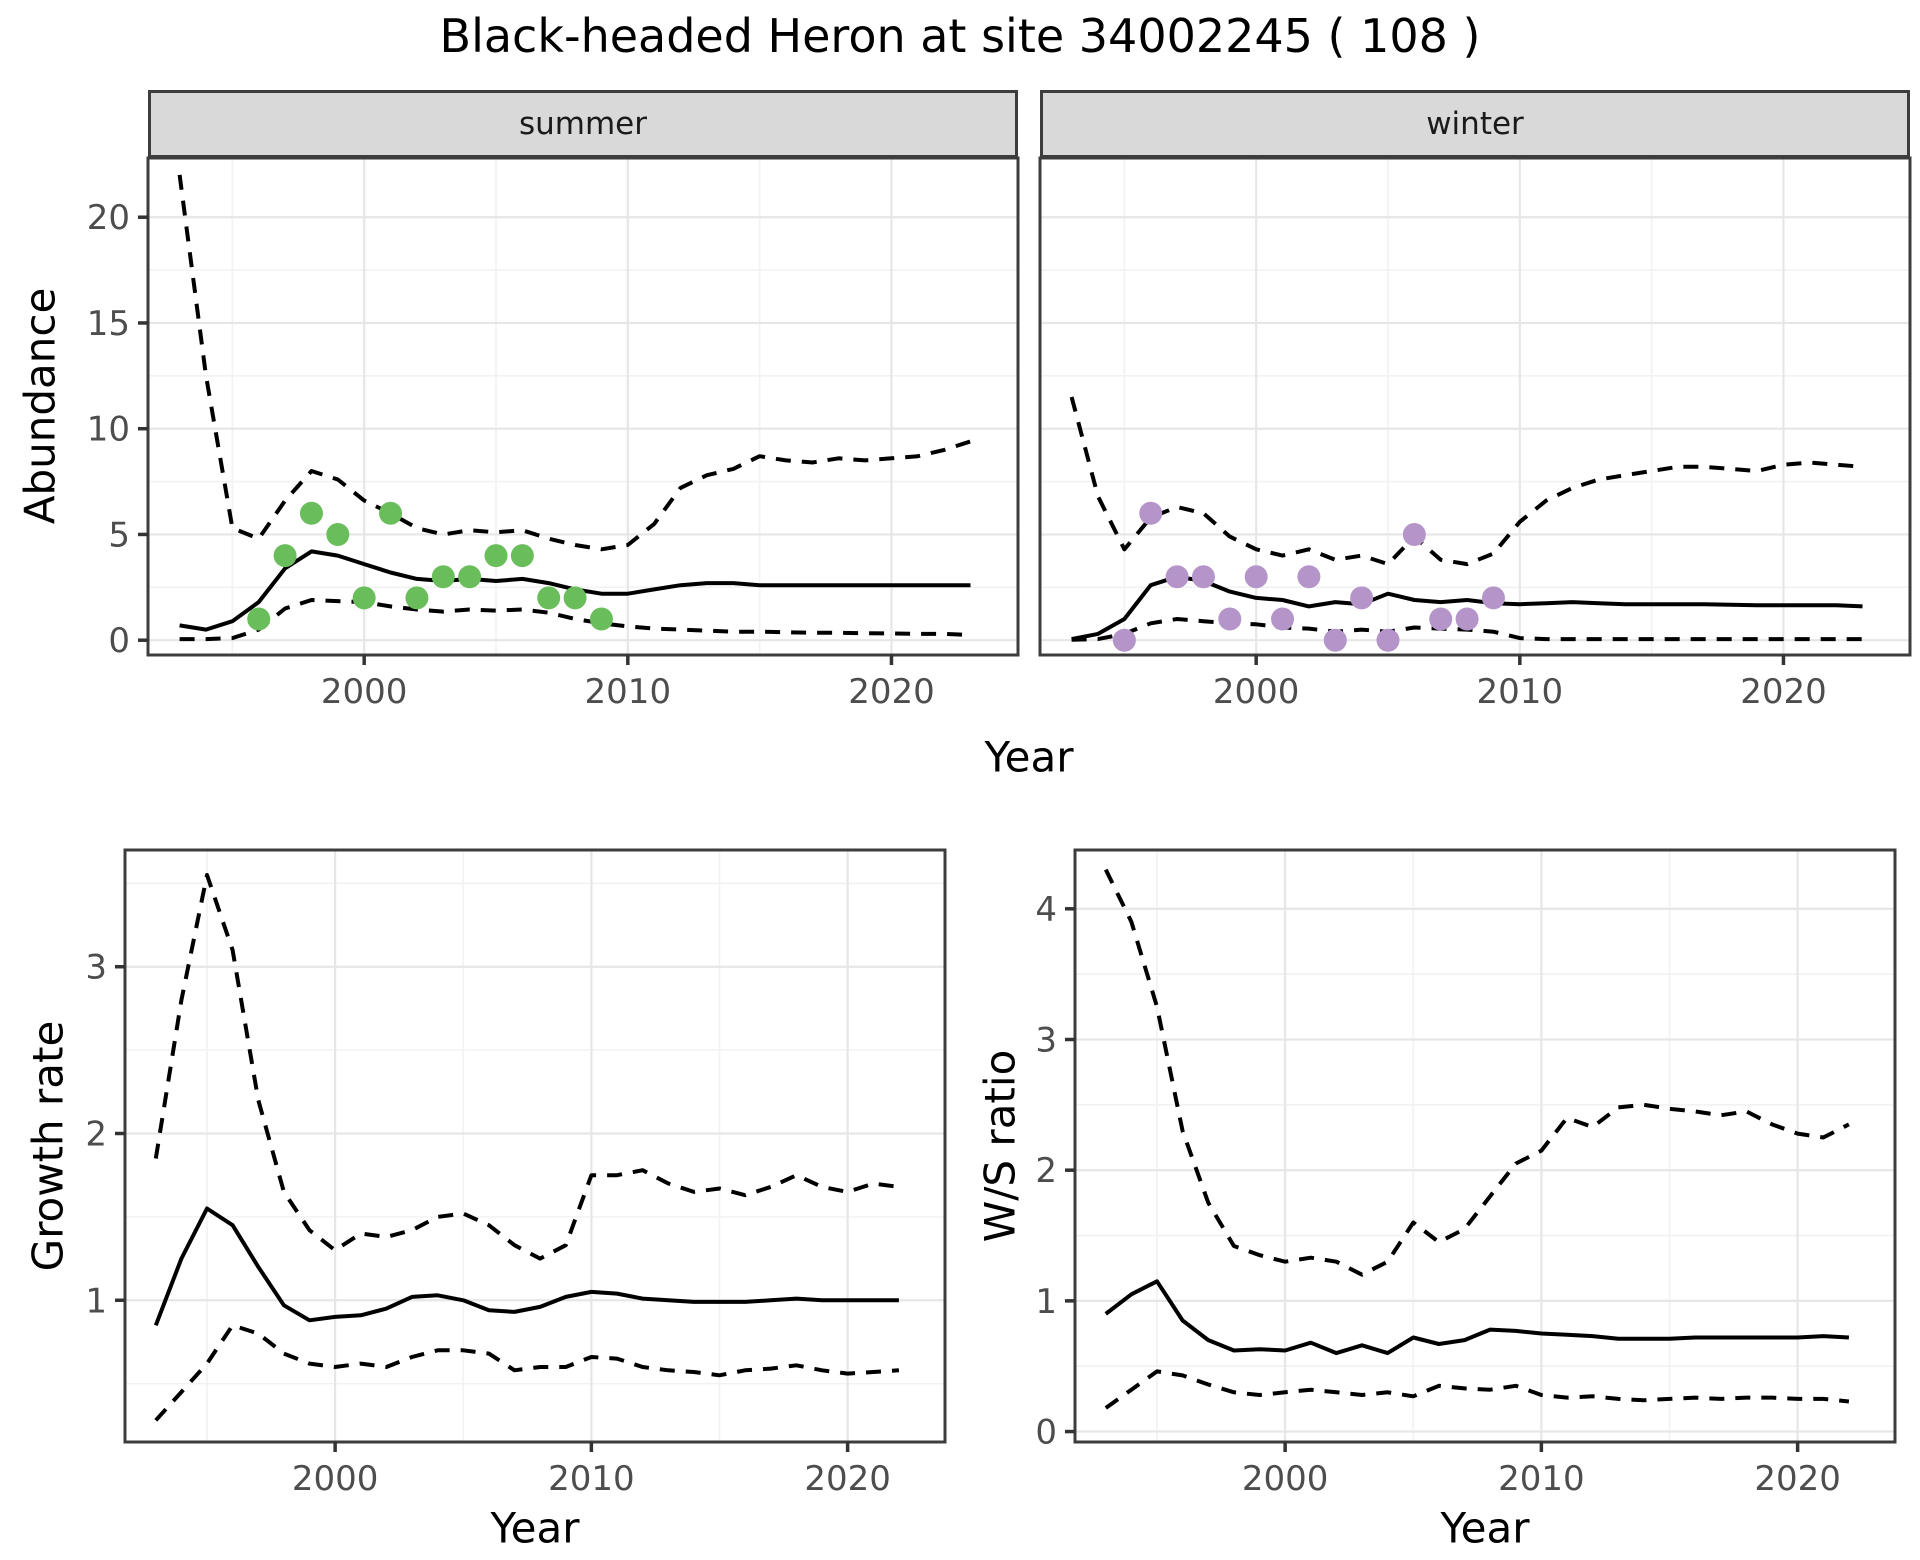 This screenshot has height=1560, width=1920. I want to click on y-tick-label: 4, so click(1046, 910).